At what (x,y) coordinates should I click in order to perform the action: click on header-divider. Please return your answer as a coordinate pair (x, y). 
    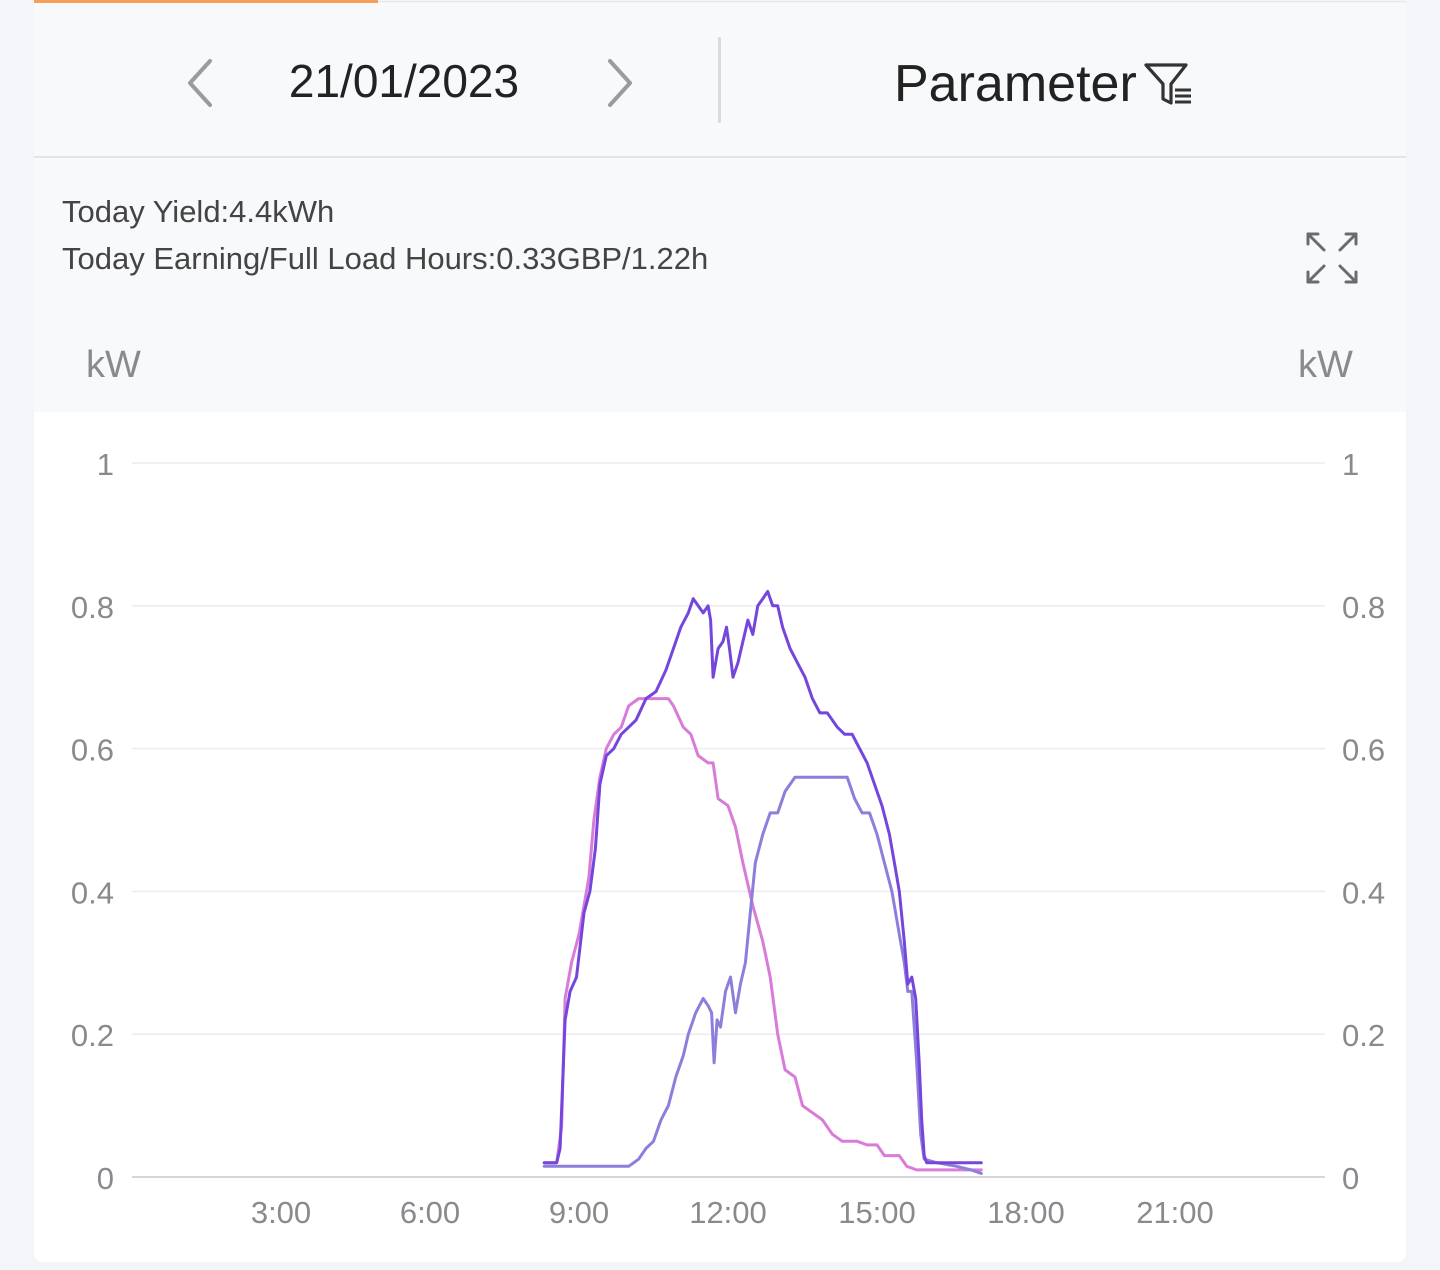
    Looking at the image, I should click on (719, 80).